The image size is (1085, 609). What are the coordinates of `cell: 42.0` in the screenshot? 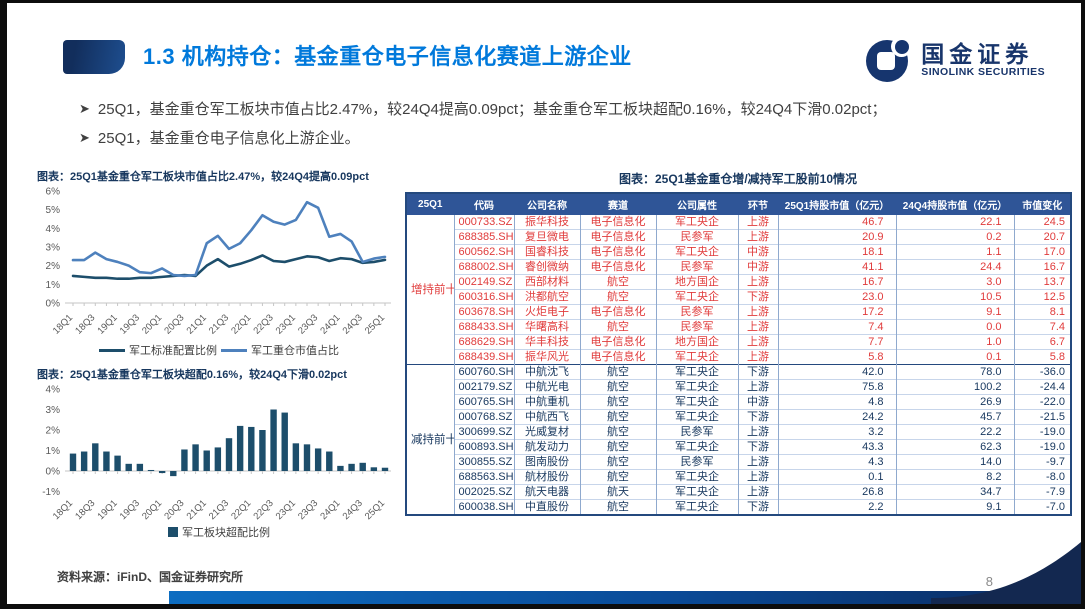 It's located at (837, 372).